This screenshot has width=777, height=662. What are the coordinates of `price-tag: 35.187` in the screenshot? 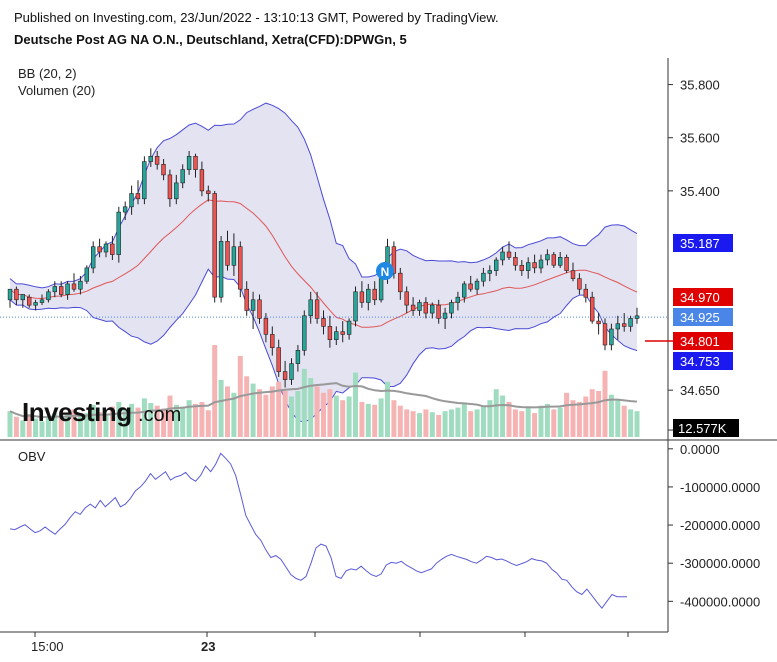 It's located at (703, 243).